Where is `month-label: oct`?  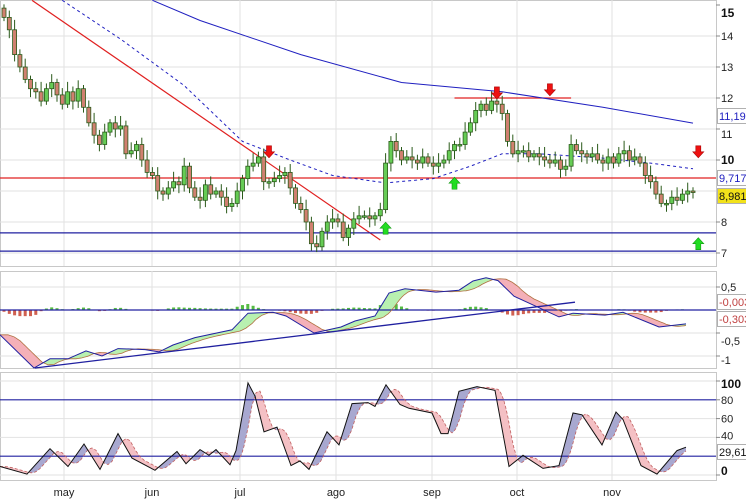 month-label: oct is located at coordinates (517, 493).